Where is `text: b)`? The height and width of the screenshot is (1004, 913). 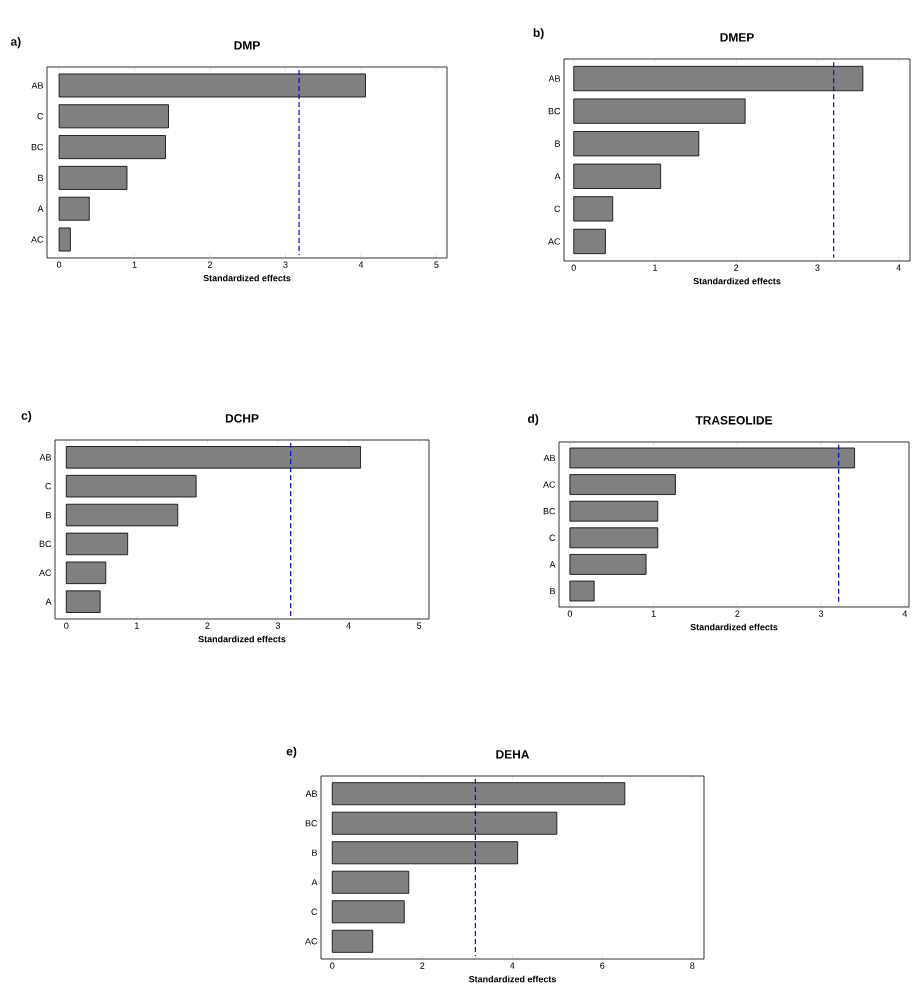
text: b) is located at coordinates (538, 34).